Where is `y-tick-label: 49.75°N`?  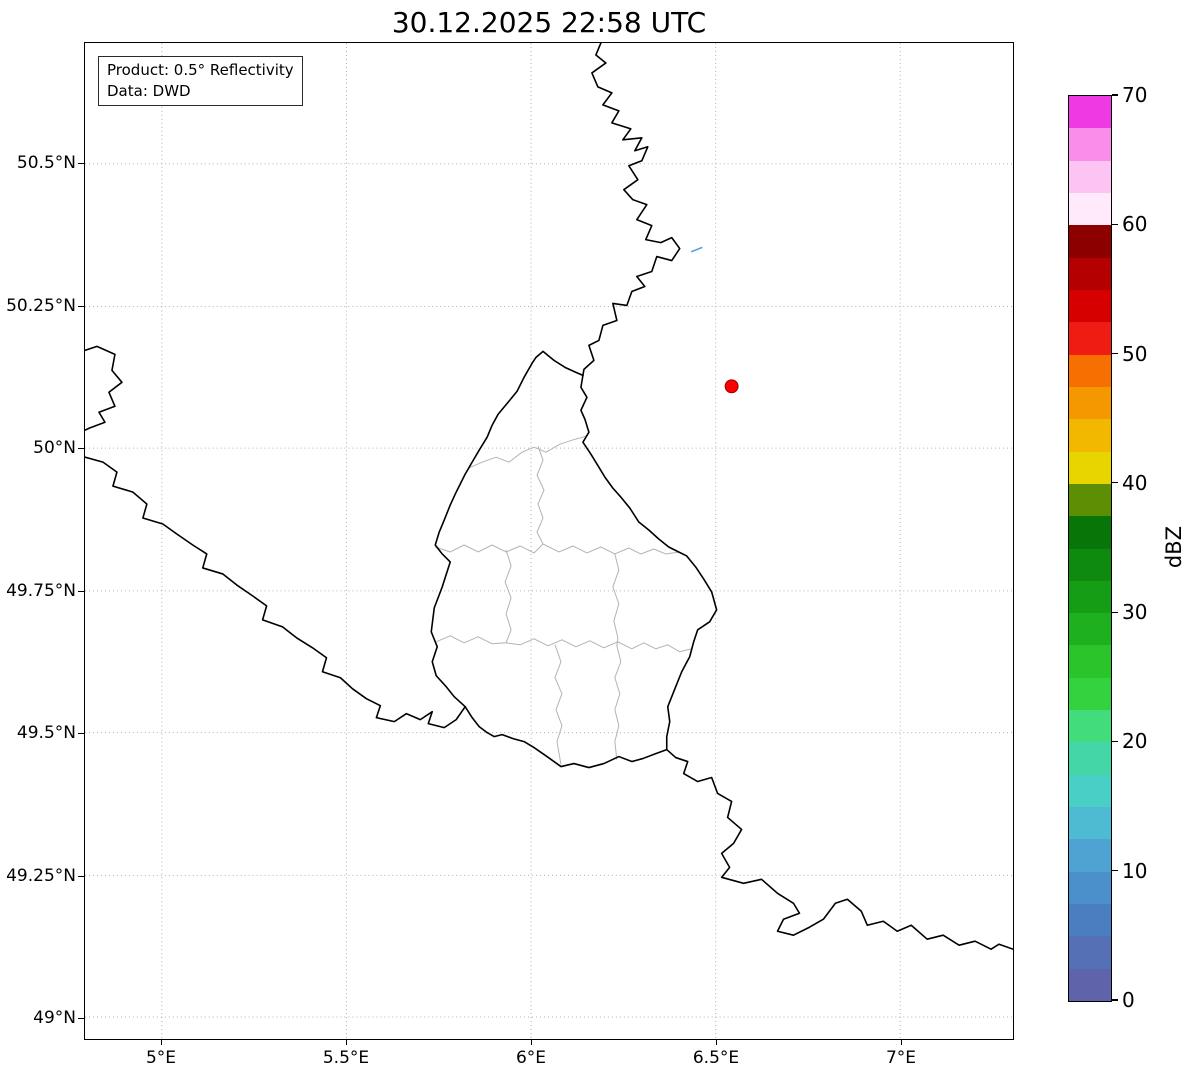
y-tick-label: 49.75°N is located at coordinates (41, 591).